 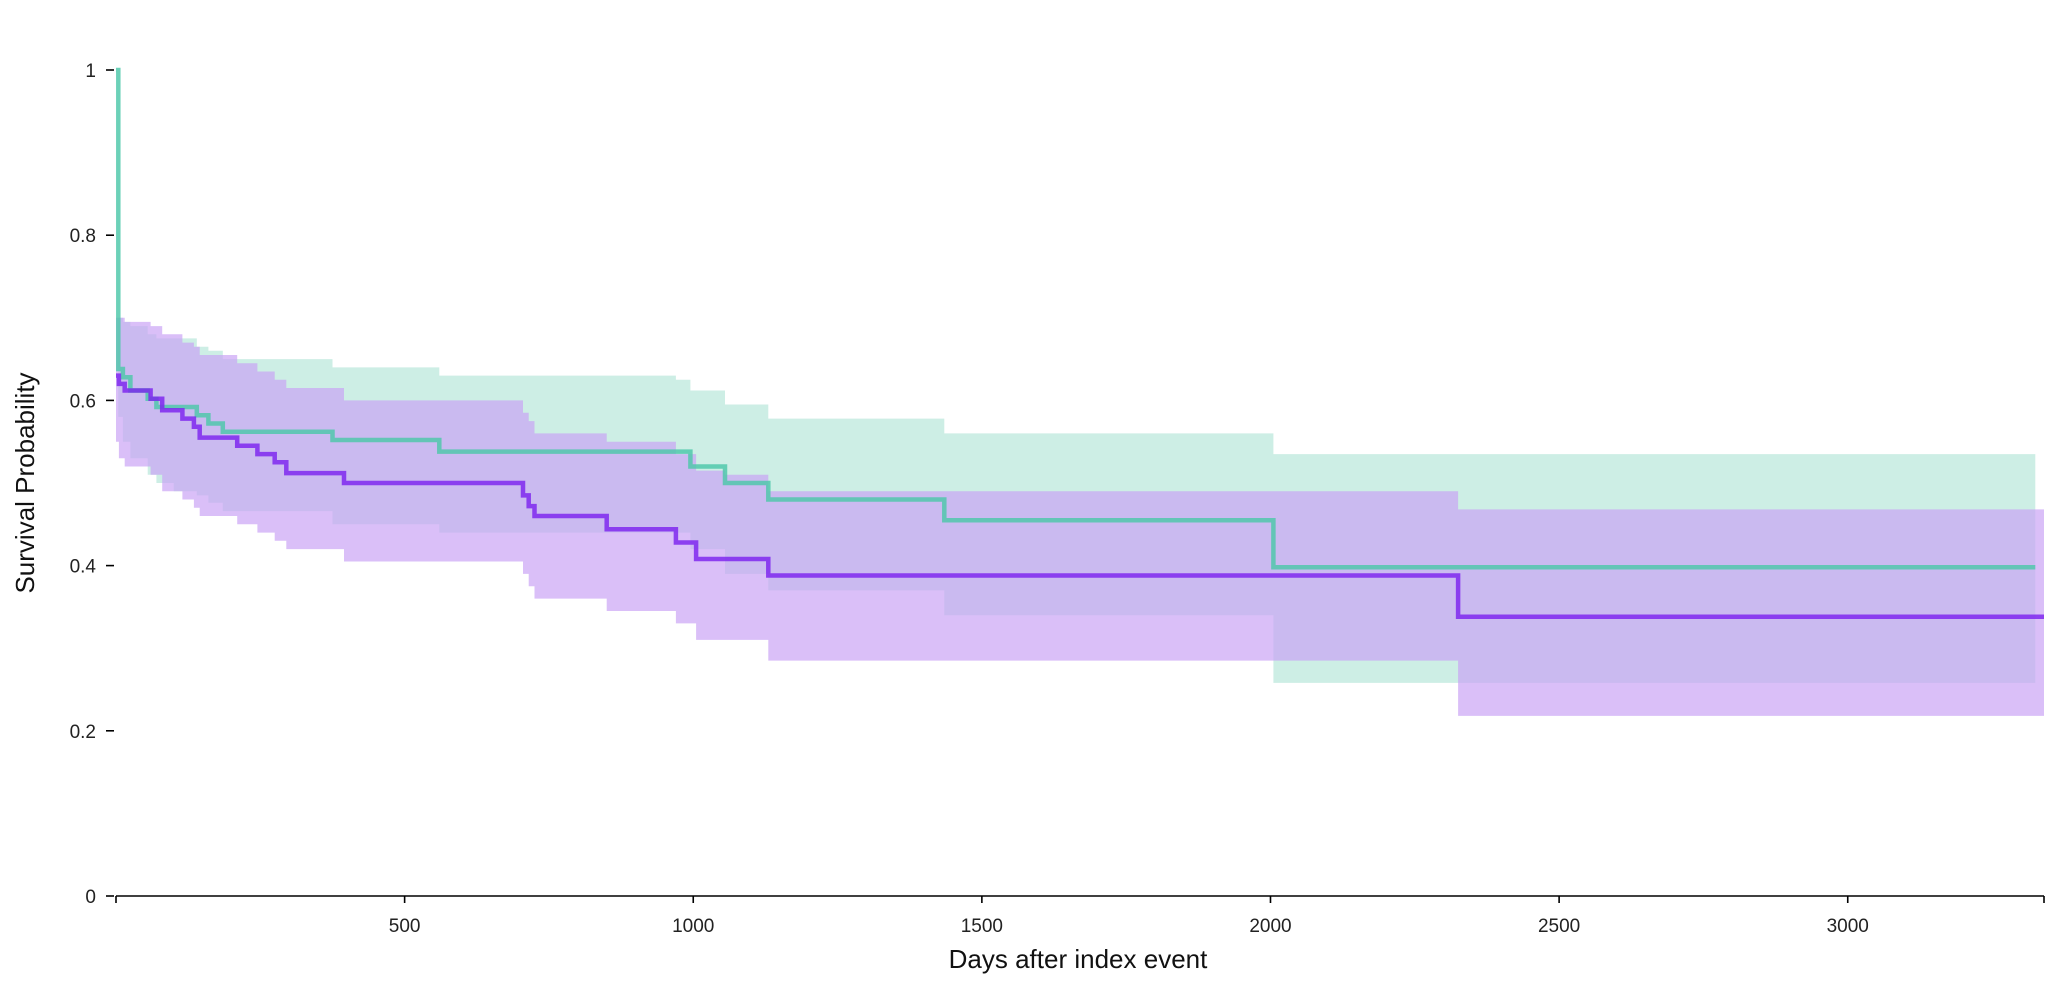 I want to click on x-tick-label: 2500, so click(x=1559, y=926).